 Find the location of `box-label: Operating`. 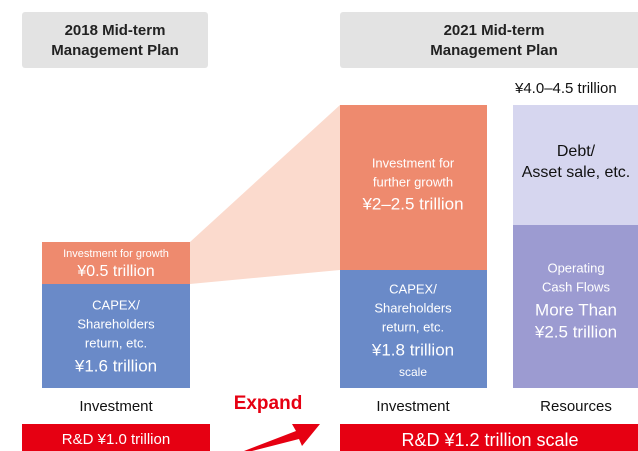

box-label: Operating is located at coordinates (575, 267).